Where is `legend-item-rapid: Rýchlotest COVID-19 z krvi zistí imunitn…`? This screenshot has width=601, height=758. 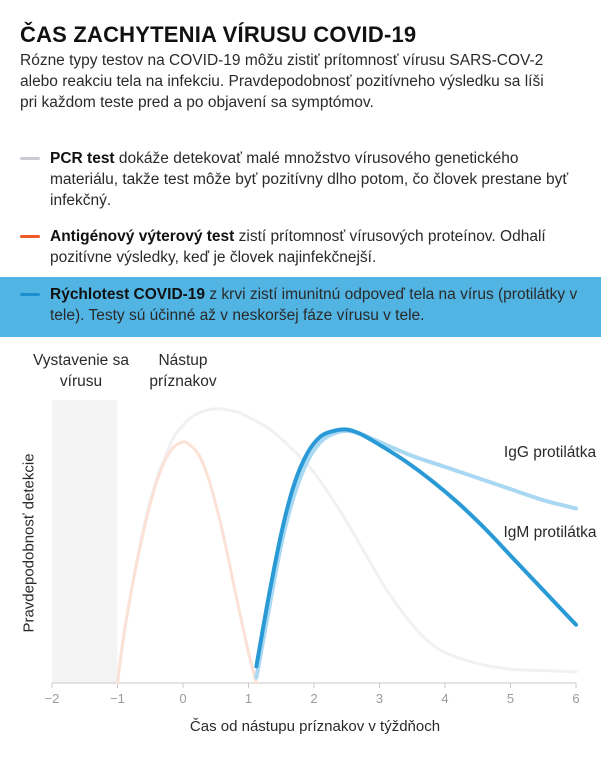
legend-item-rapid: Rýchlotest COVID-19 z krvi zistí imunitn… is located at coordinates (305, 305).